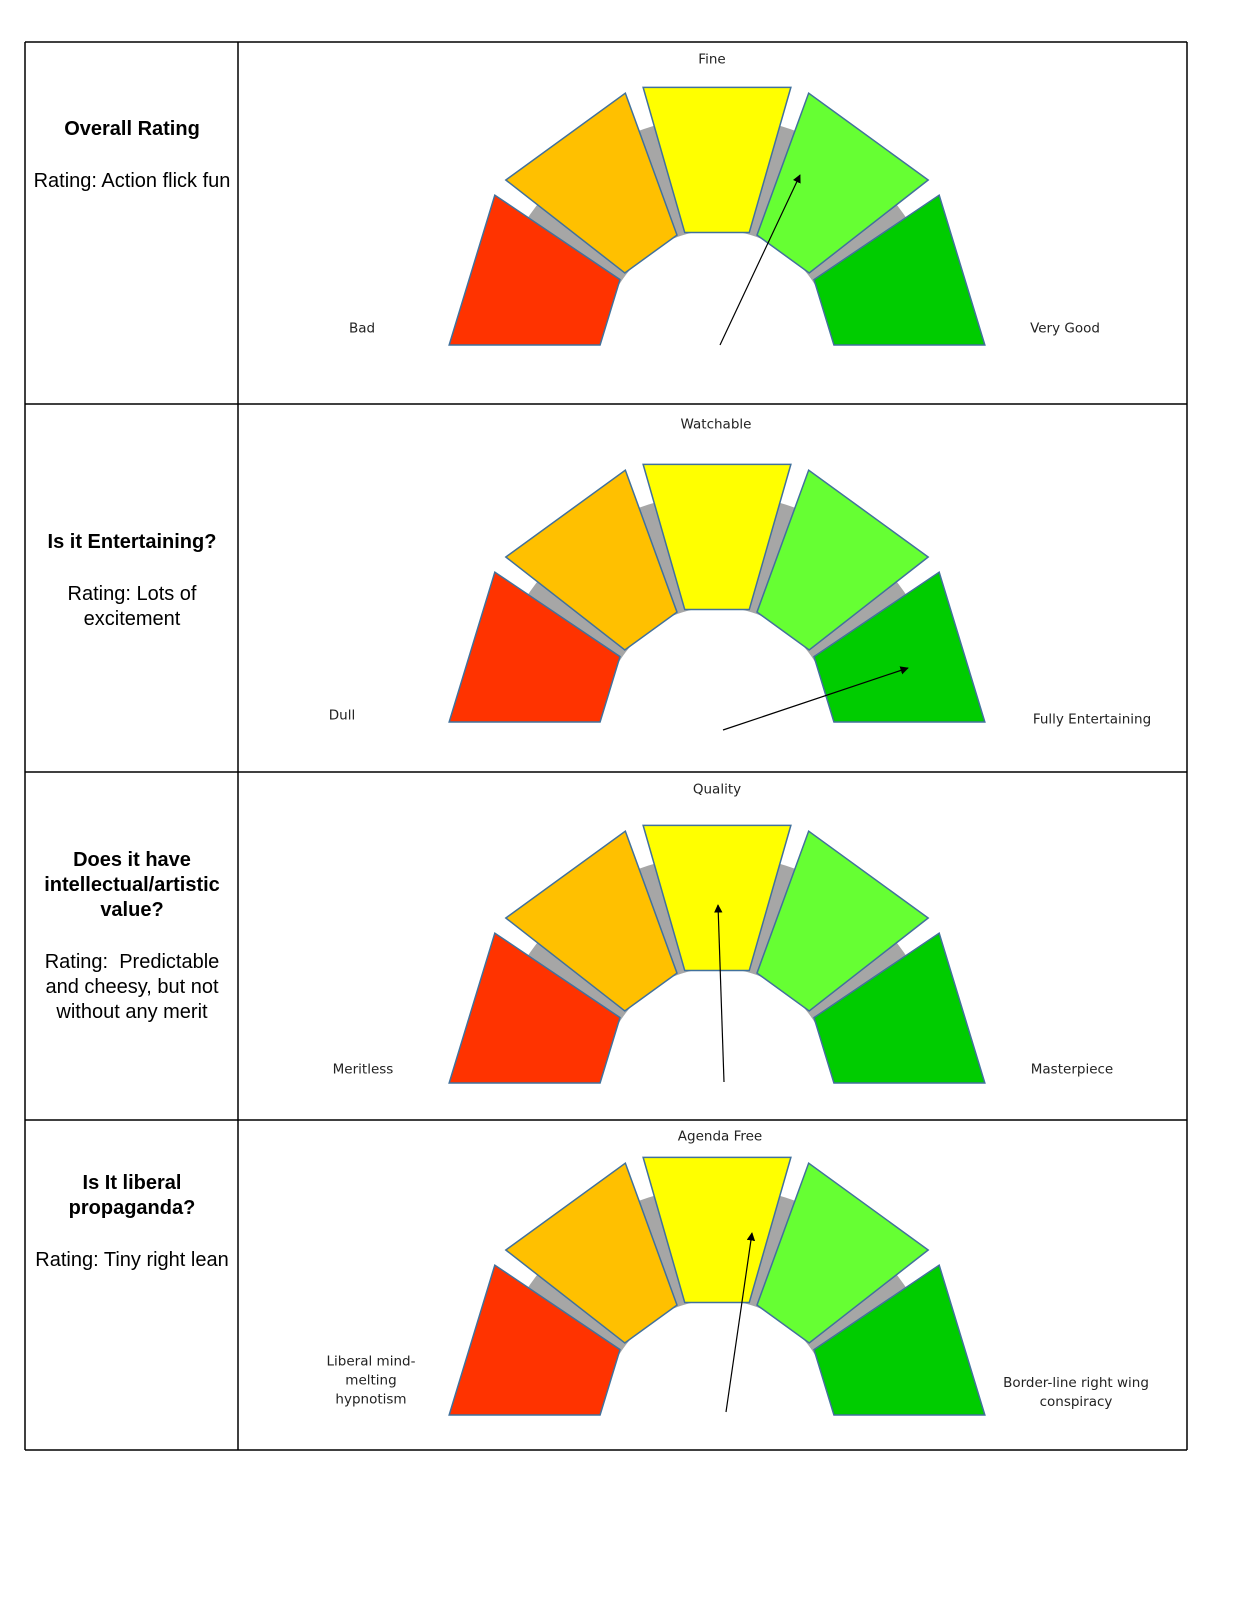 The image size is (1237, 1600). I want to click on gauge-top-label: Watchable, so click(716, 424).